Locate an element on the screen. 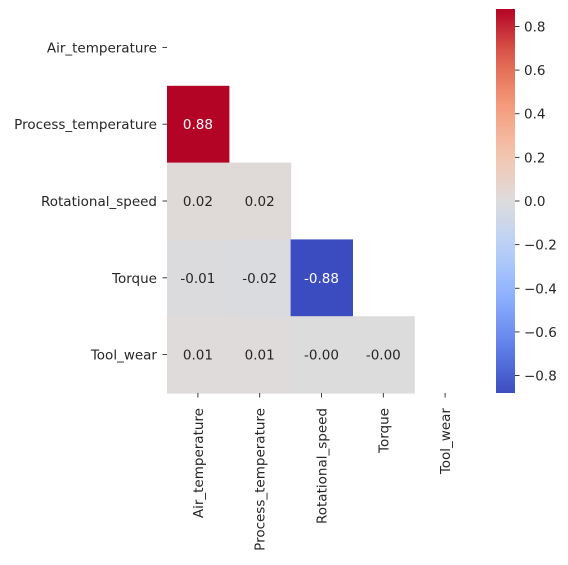  colorbar-tick-label: −0.4 is located at coordinates (540, 289).